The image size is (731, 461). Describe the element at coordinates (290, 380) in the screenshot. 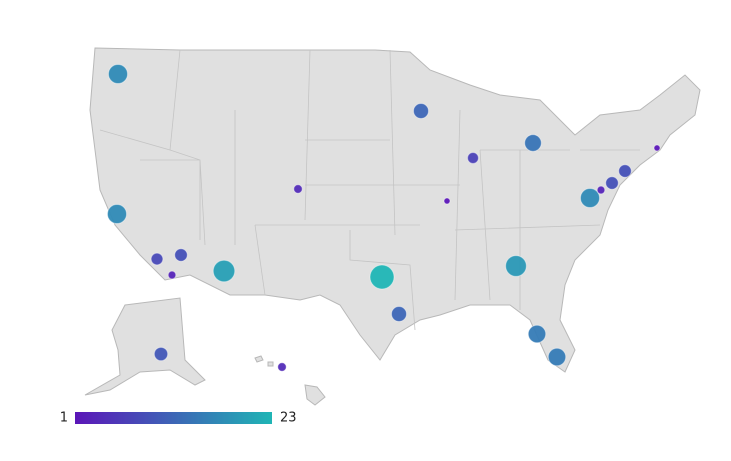

I see `hawaii` at that location.